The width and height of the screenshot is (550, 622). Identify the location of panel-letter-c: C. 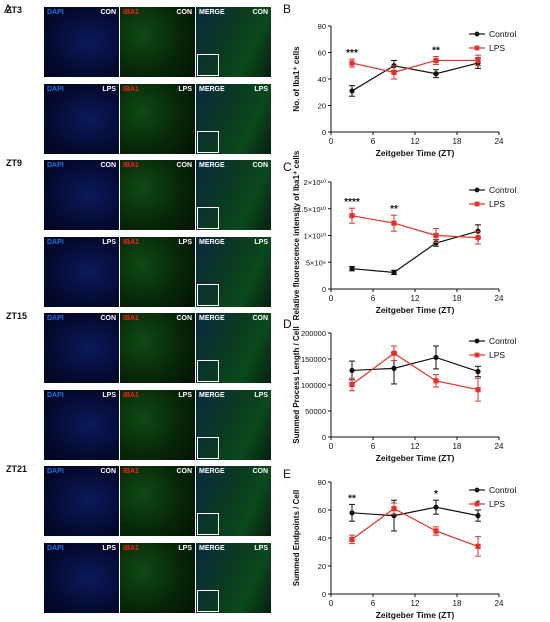
(287, 167).